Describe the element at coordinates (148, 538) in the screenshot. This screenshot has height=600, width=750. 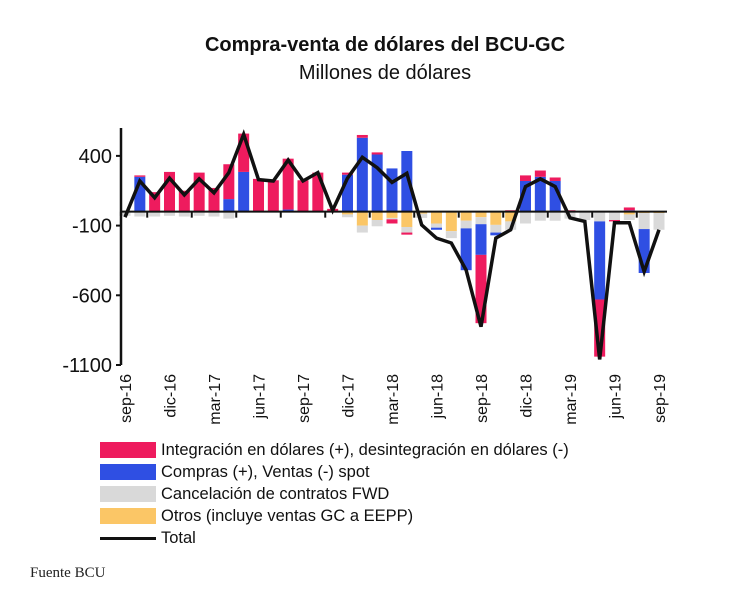
I see `legend-item-total: Total` at that location.